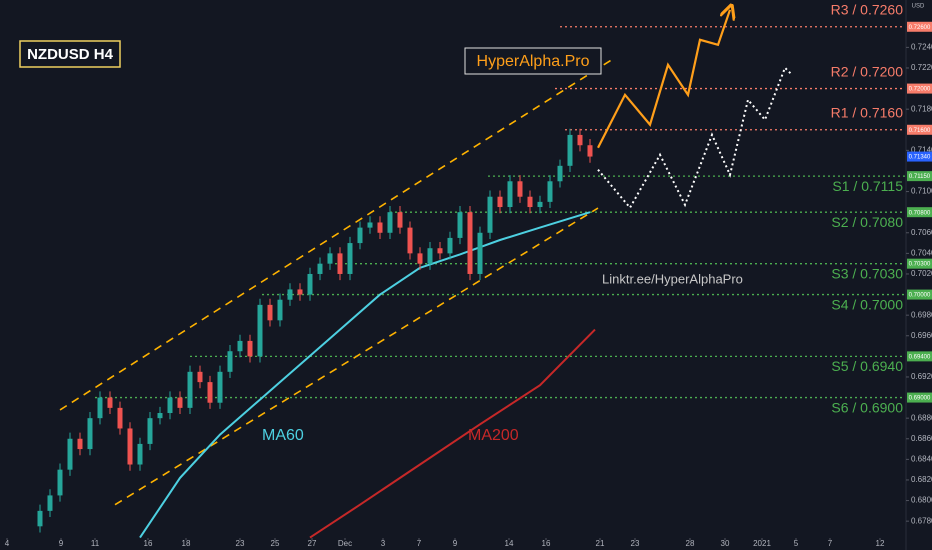 The image size is (932, 550). I want to click on x-tick-label: 11, so click(95, 543).